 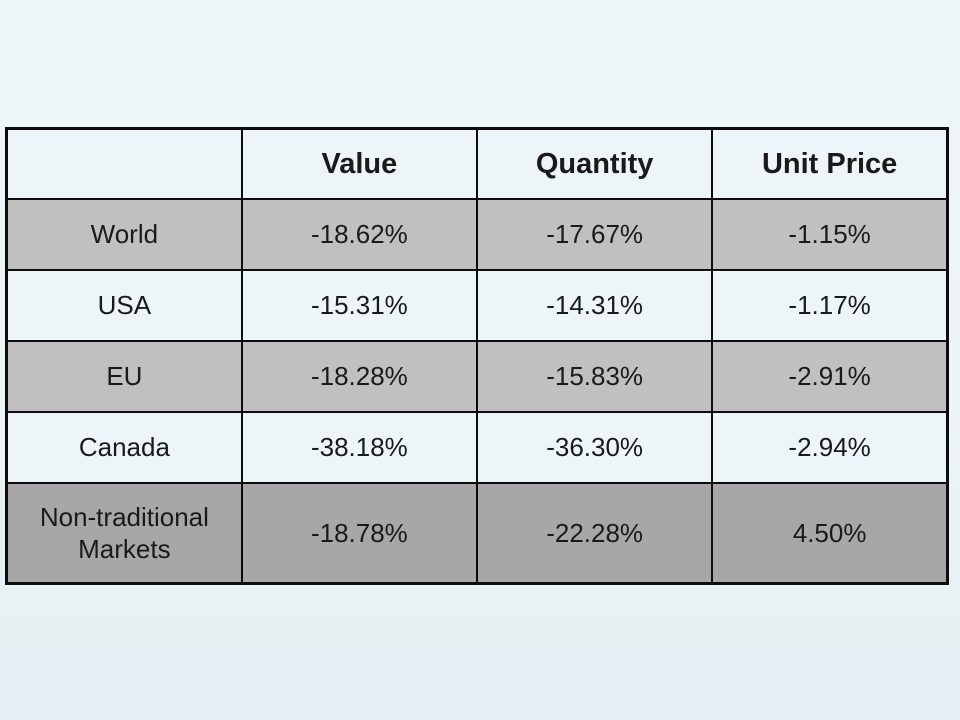 I want to click on cell-quantity: -15.83%, so click(x=594, y=376).